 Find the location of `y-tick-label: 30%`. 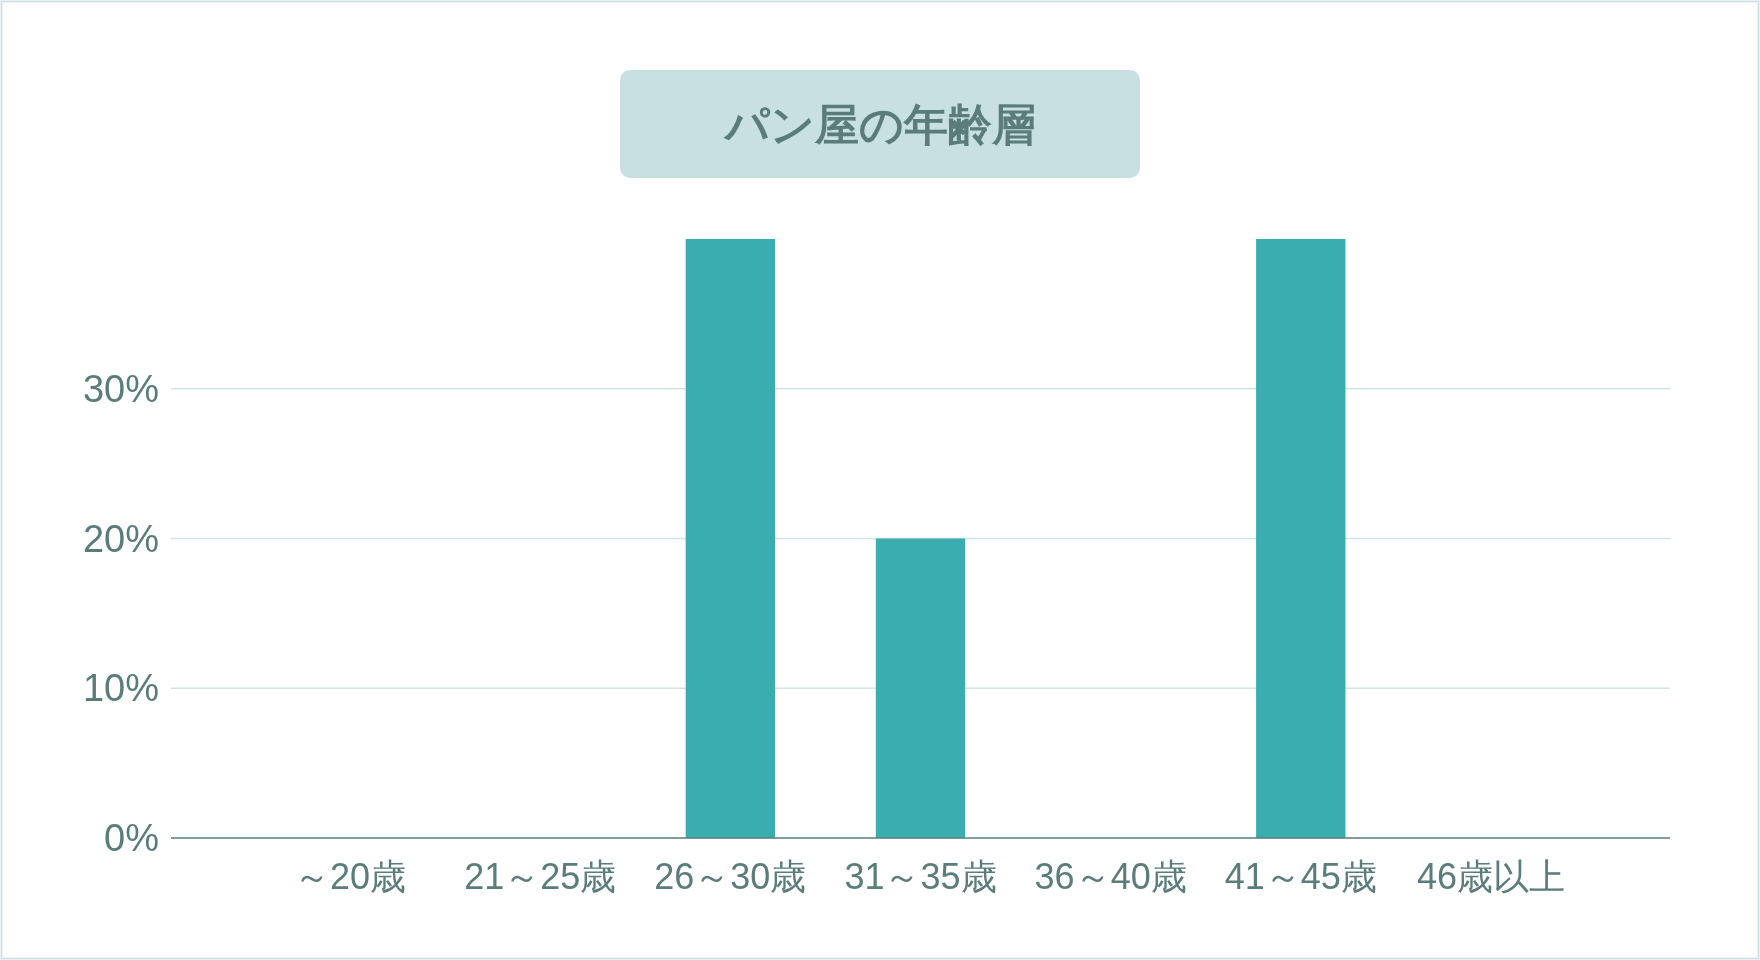

y-tick-label: 30% is located at coordinates (120, 388).